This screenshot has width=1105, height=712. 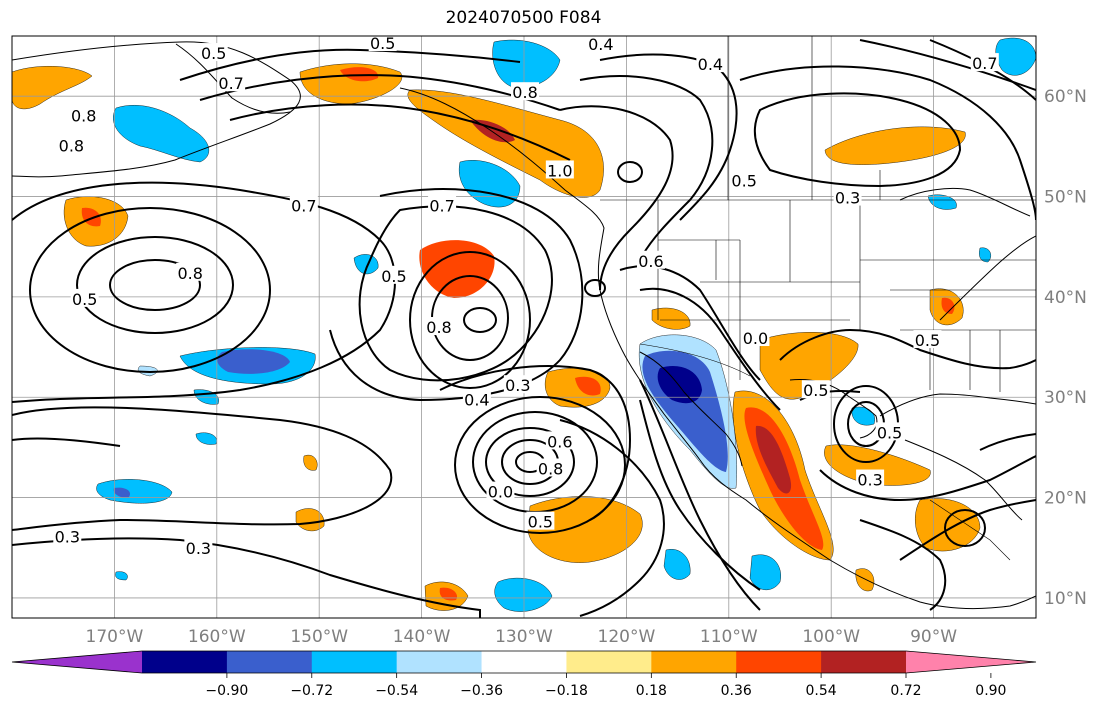 I want to click on longitude-tick-label: 130°W, so click(x=524, y=637).